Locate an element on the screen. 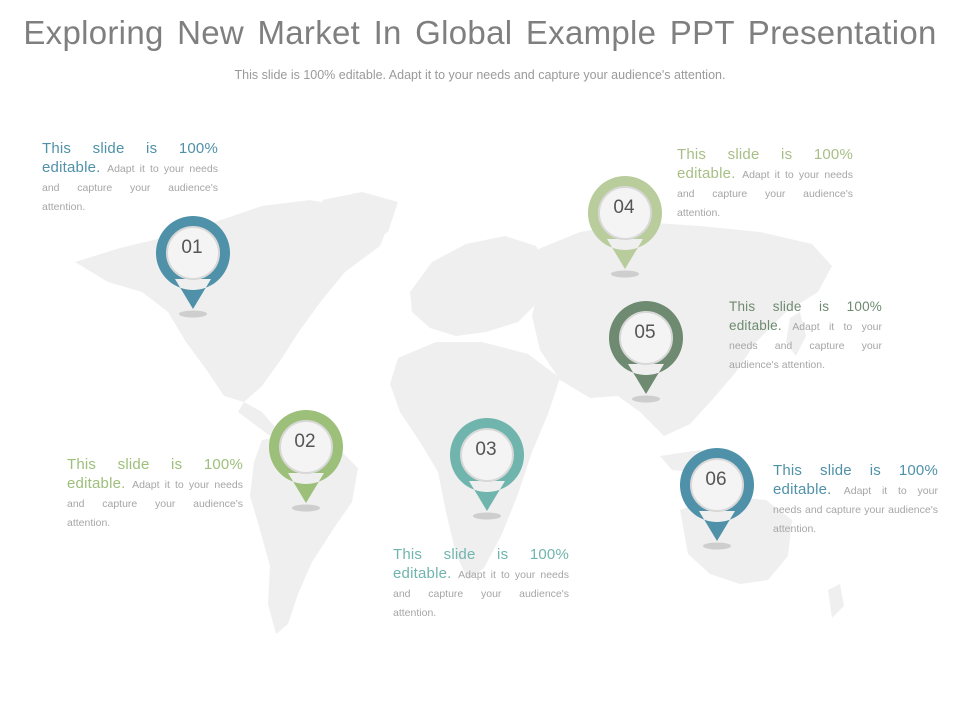 This screenshot has height=720, width=960. north-america-shape is located at coordinates (233, 301).